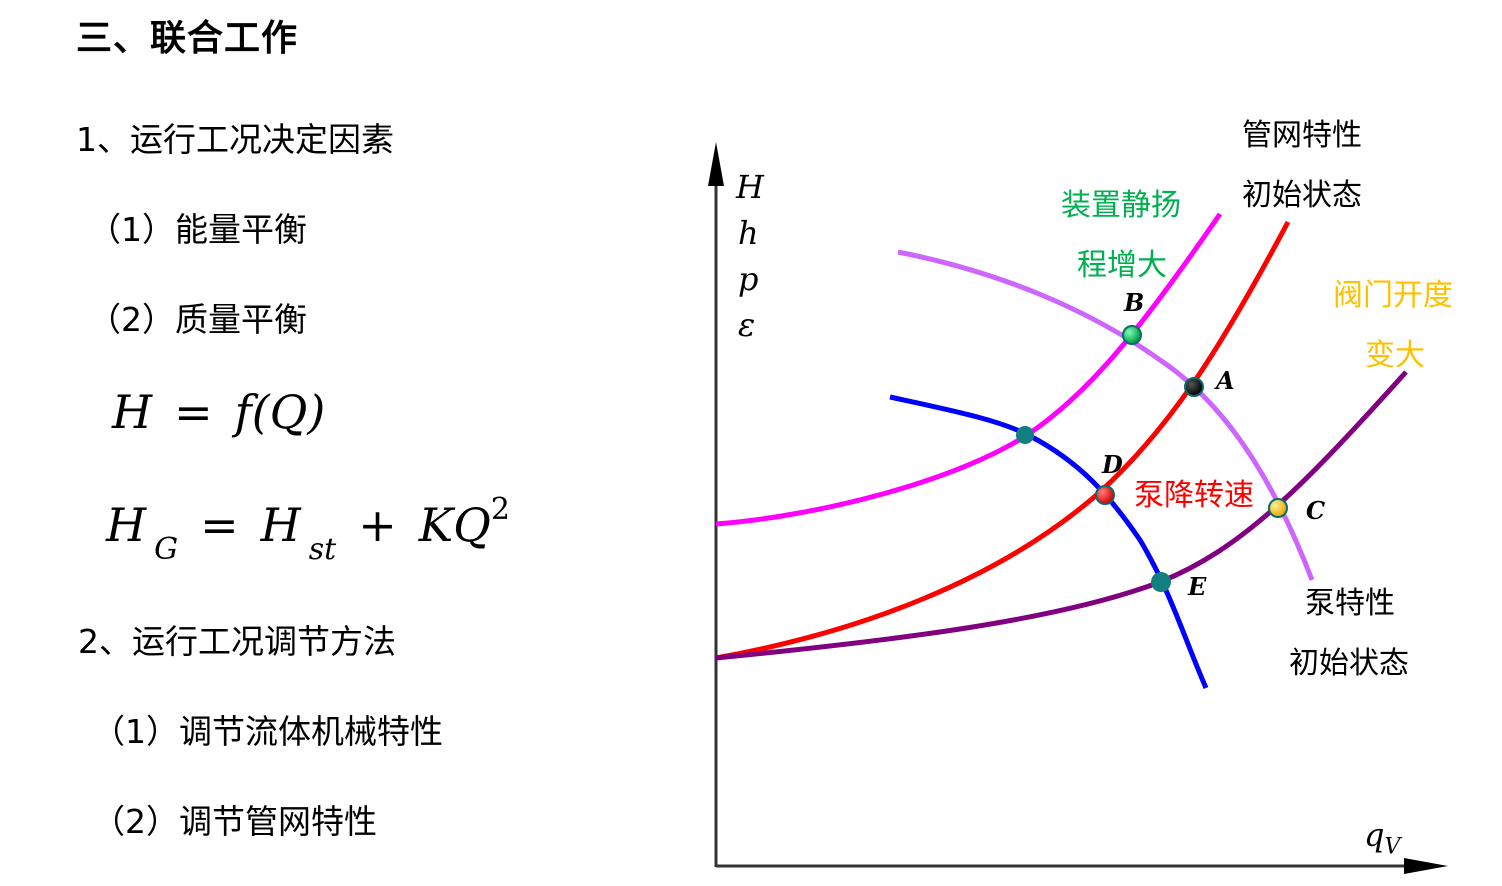 Image resolution: width=1502 pixels, height=886 pixels. I want to click on point-d-marker, so click(1105, 495).